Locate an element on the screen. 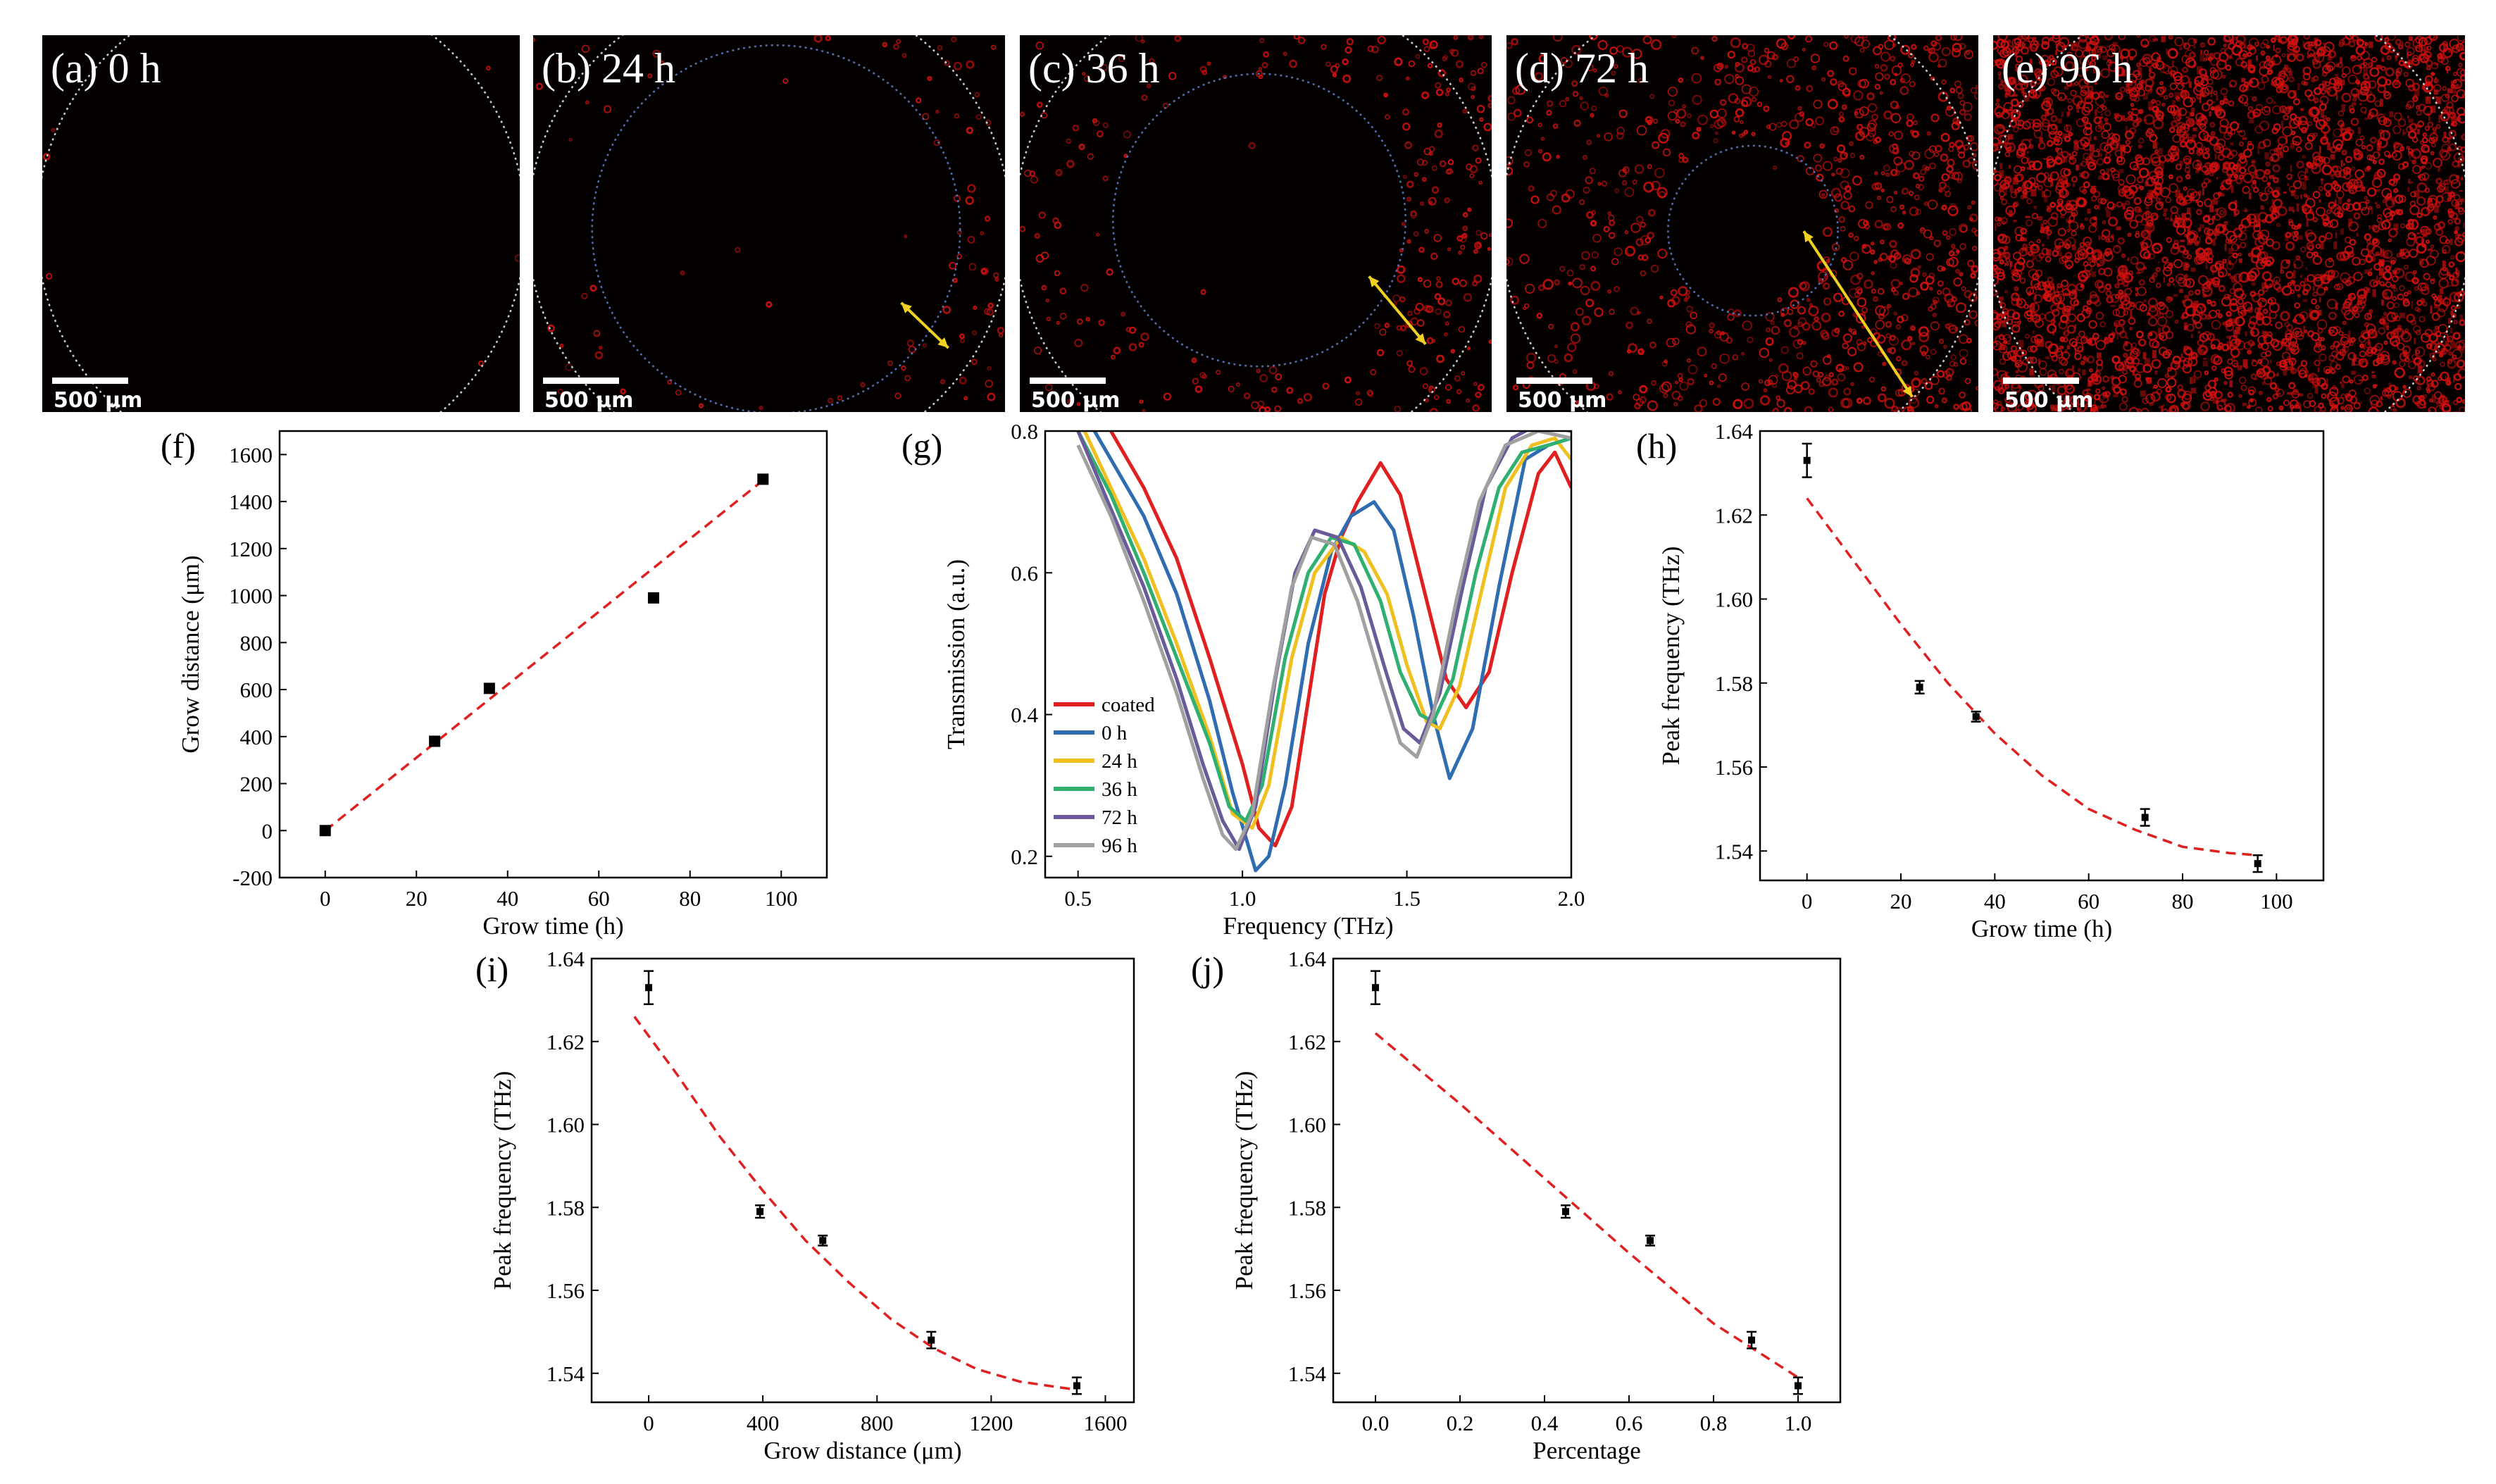 This screenshot has width=2496, height=1484. y-axis-label: Peak frequency (THz) is located at coordinates (1671, 656).